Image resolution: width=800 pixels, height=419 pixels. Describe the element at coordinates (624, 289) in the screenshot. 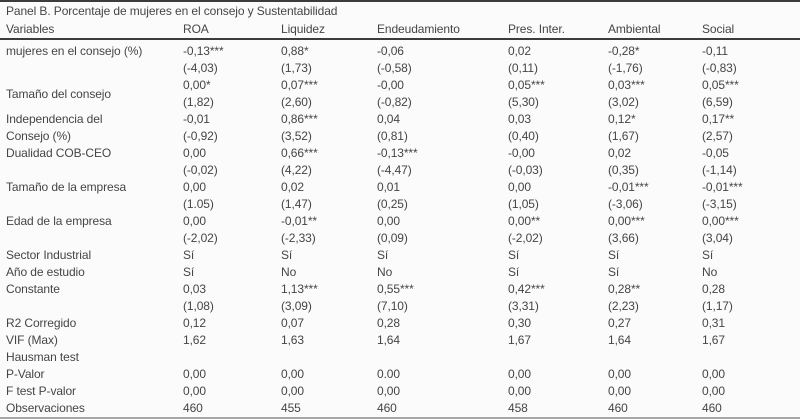

I see `cell-value: 0,28**` at that location.